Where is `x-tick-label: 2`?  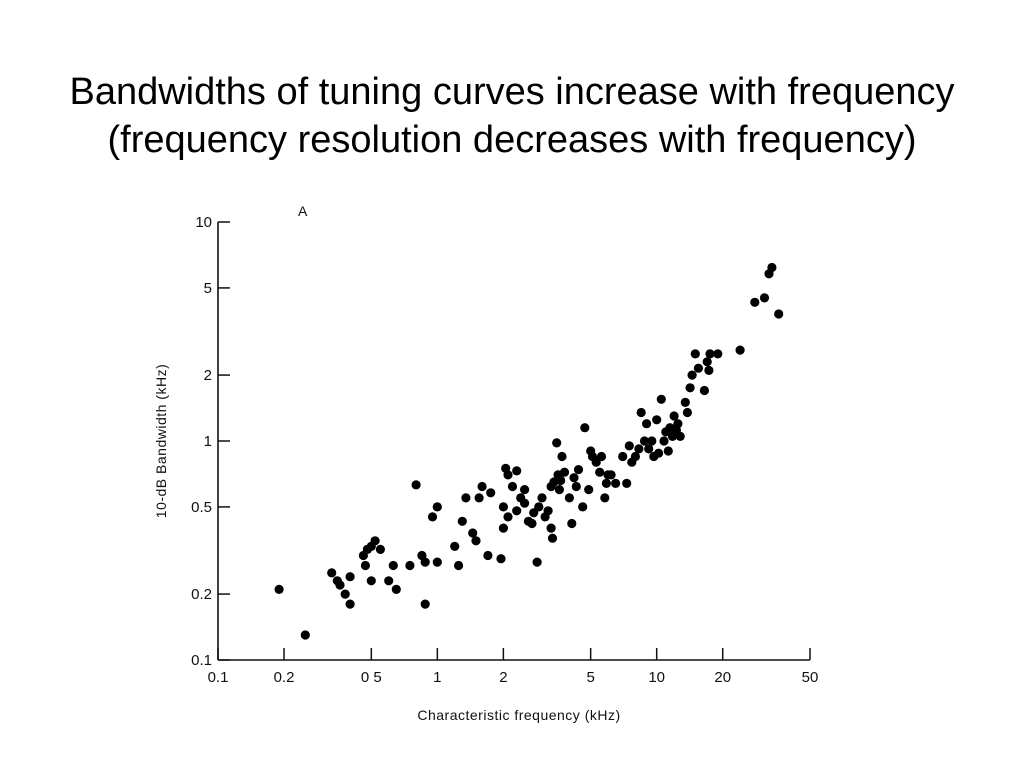
x-tick-label: 2 is located at coordinates (503, 677).